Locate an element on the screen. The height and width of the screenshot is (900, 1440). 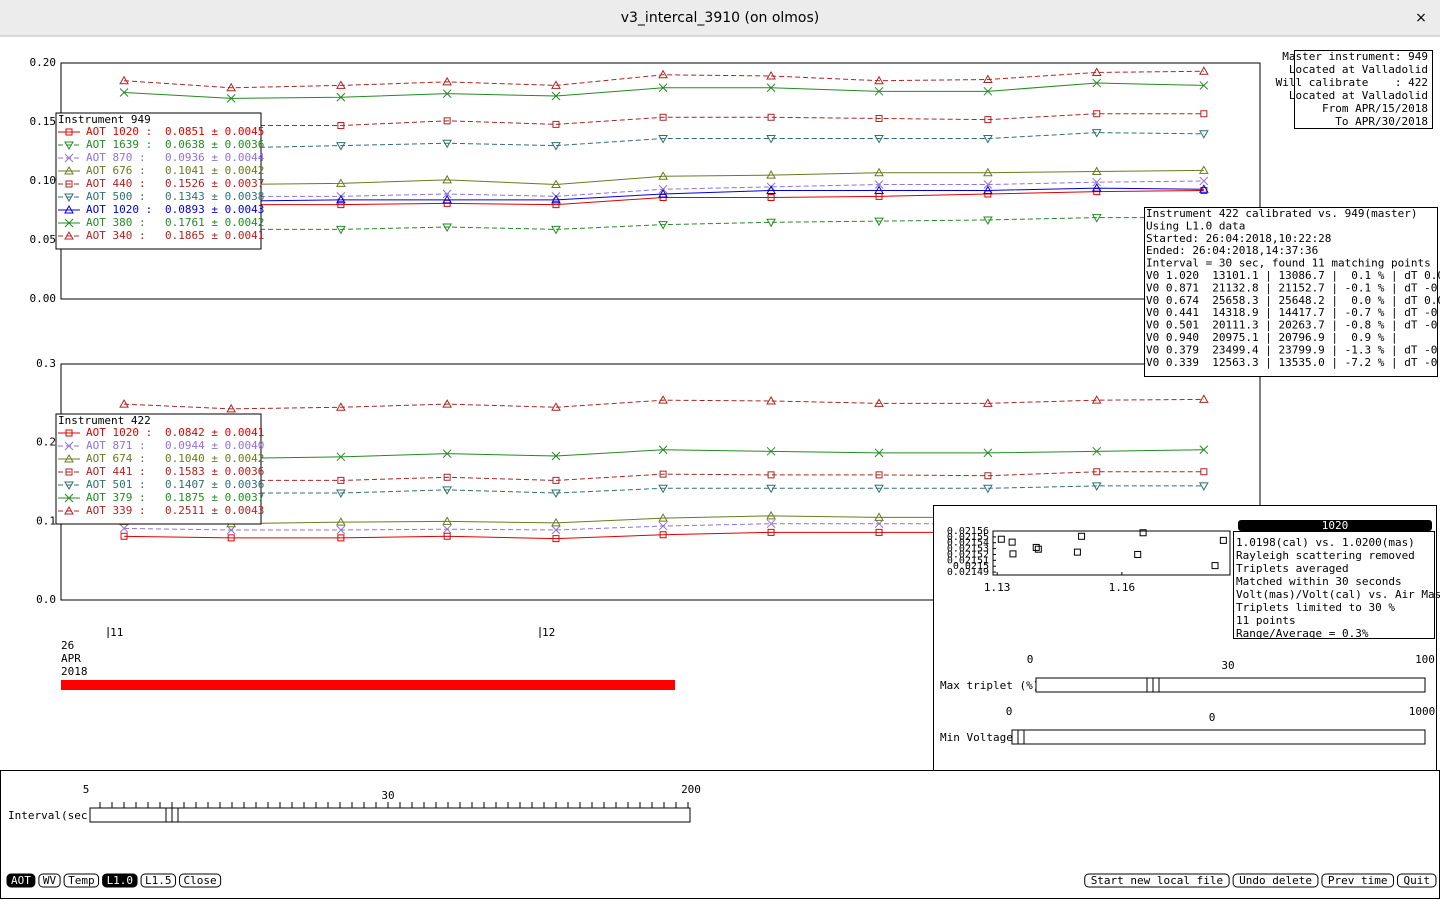
slider-tick-label: 1000 is located at coordinates (1422, 711).